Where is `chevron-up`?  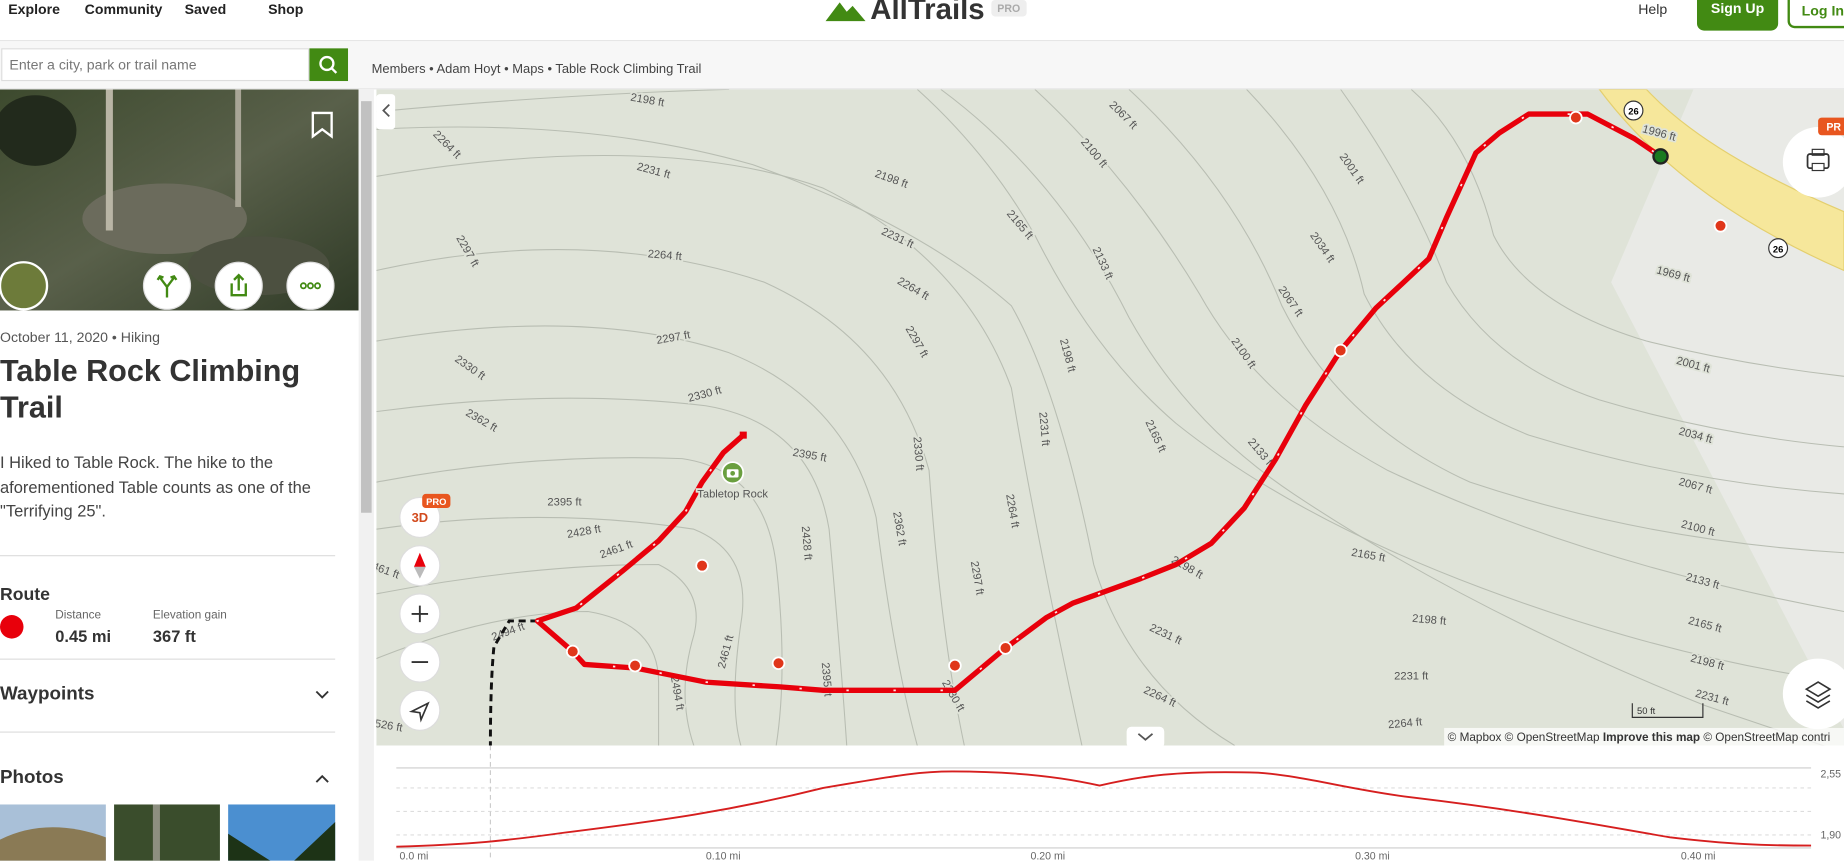 chevron-up is located at coordinates (322, 779).